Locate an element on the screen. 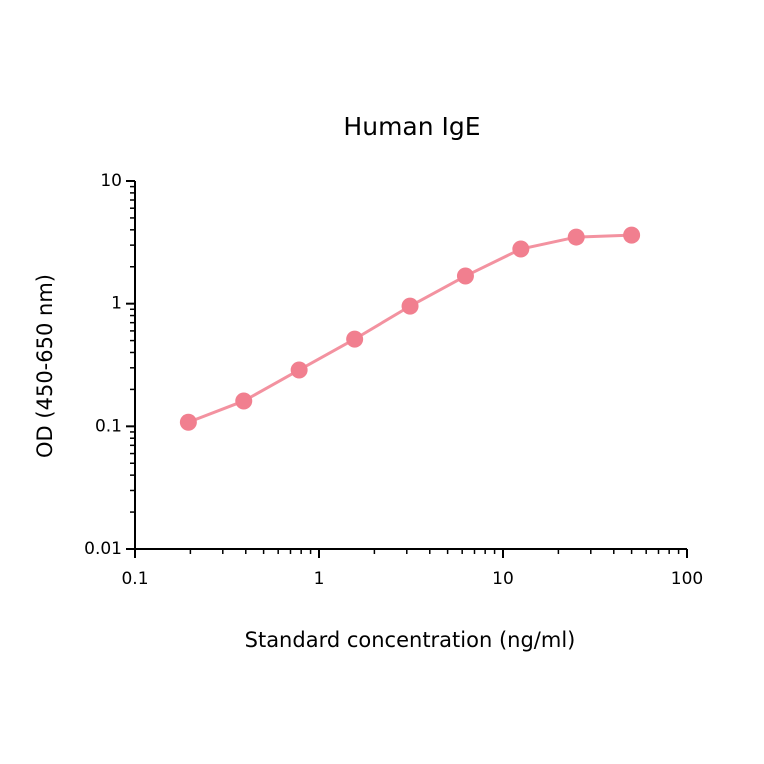  x-tick-label: 1 is located at coordinates (319, 579).